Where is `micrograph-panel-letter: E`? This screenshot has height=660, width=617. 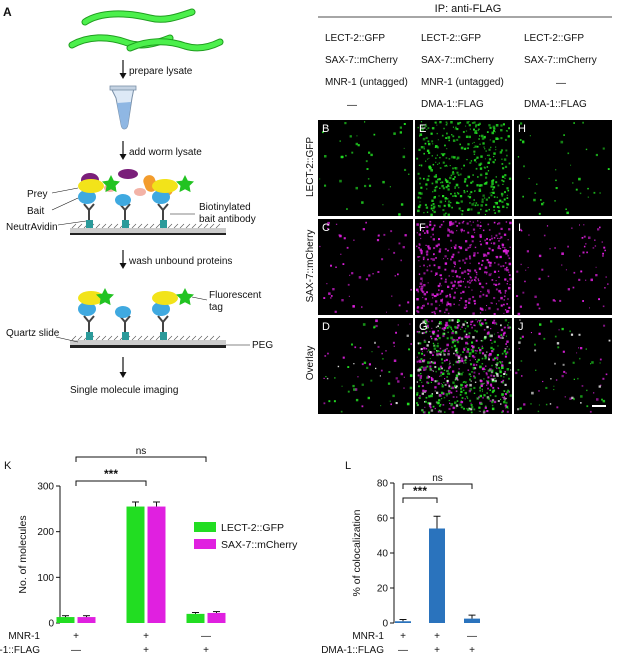
micrograph-panel-letter: E is located at coordinates (422, 129).